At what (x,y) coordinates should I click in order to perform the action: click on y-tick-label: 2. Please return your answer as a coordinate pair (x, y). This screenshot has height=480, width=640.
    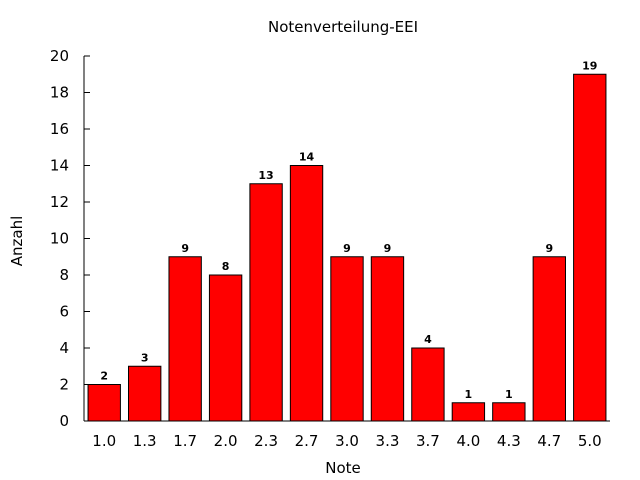
    Looking at the image, I should click on (64, 385).